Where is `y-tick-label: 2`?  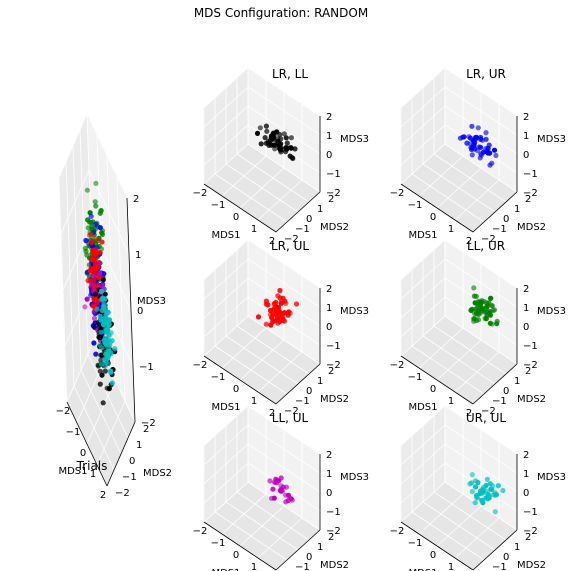 y-tick-label: 2 is located at coordinates (331, 537).